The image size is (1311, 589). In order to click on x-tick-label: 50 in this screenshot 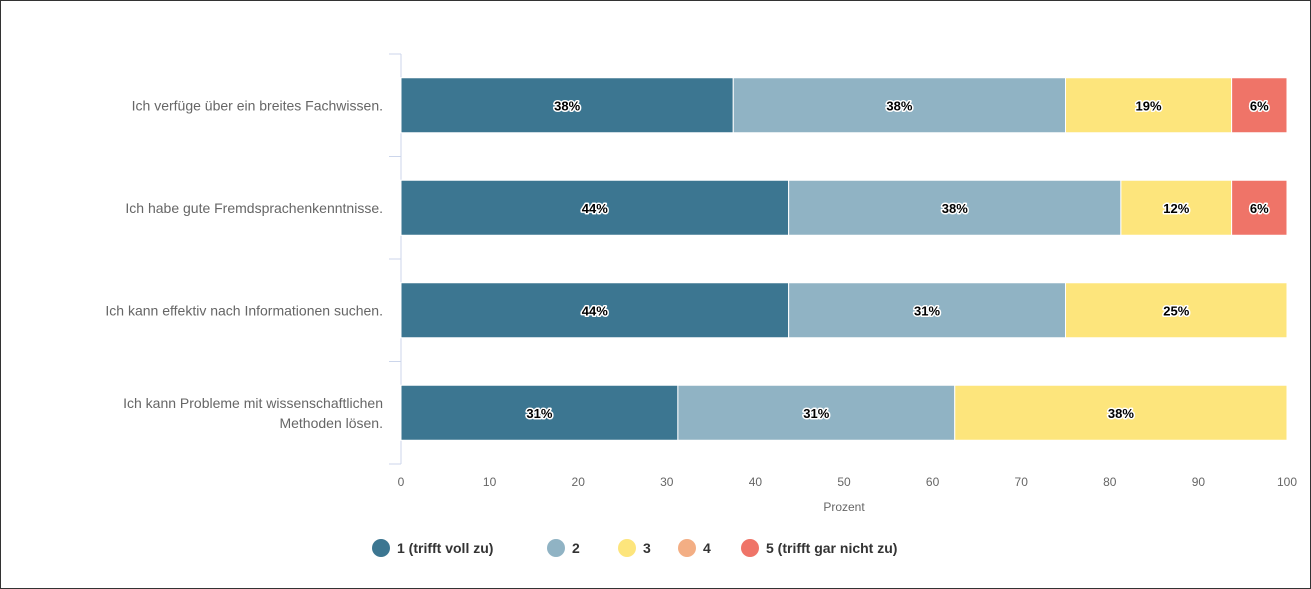, I will do `click(844, 482)`.